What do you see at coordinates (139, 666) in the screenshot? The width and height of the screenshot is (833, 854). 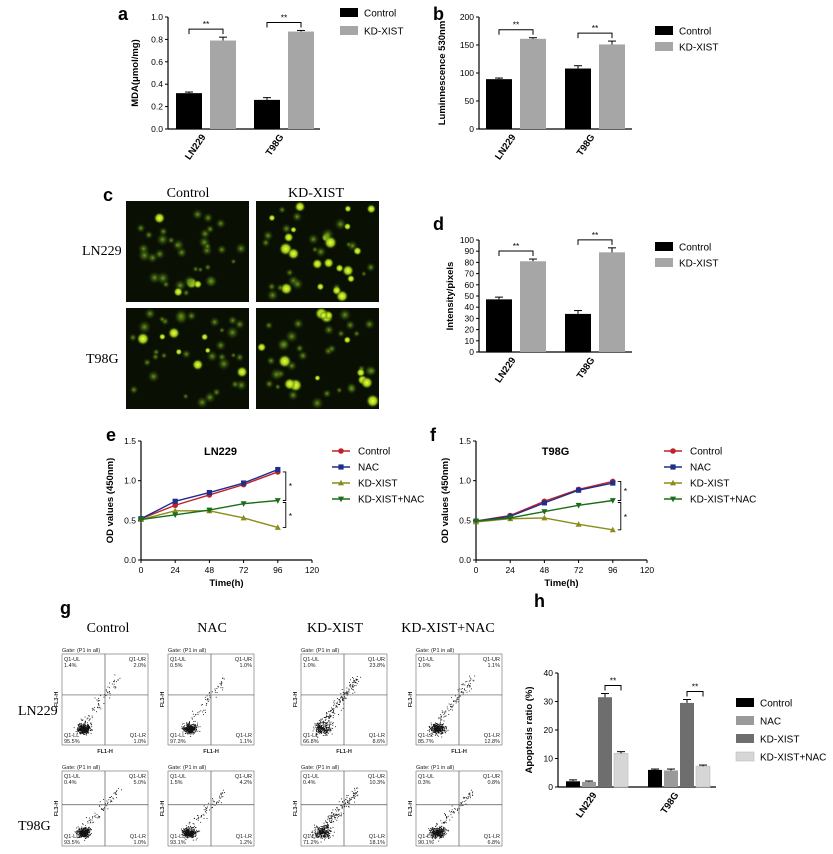 I see `quadrant-value-ur: 2.0%` at bounding box center [139, 666].